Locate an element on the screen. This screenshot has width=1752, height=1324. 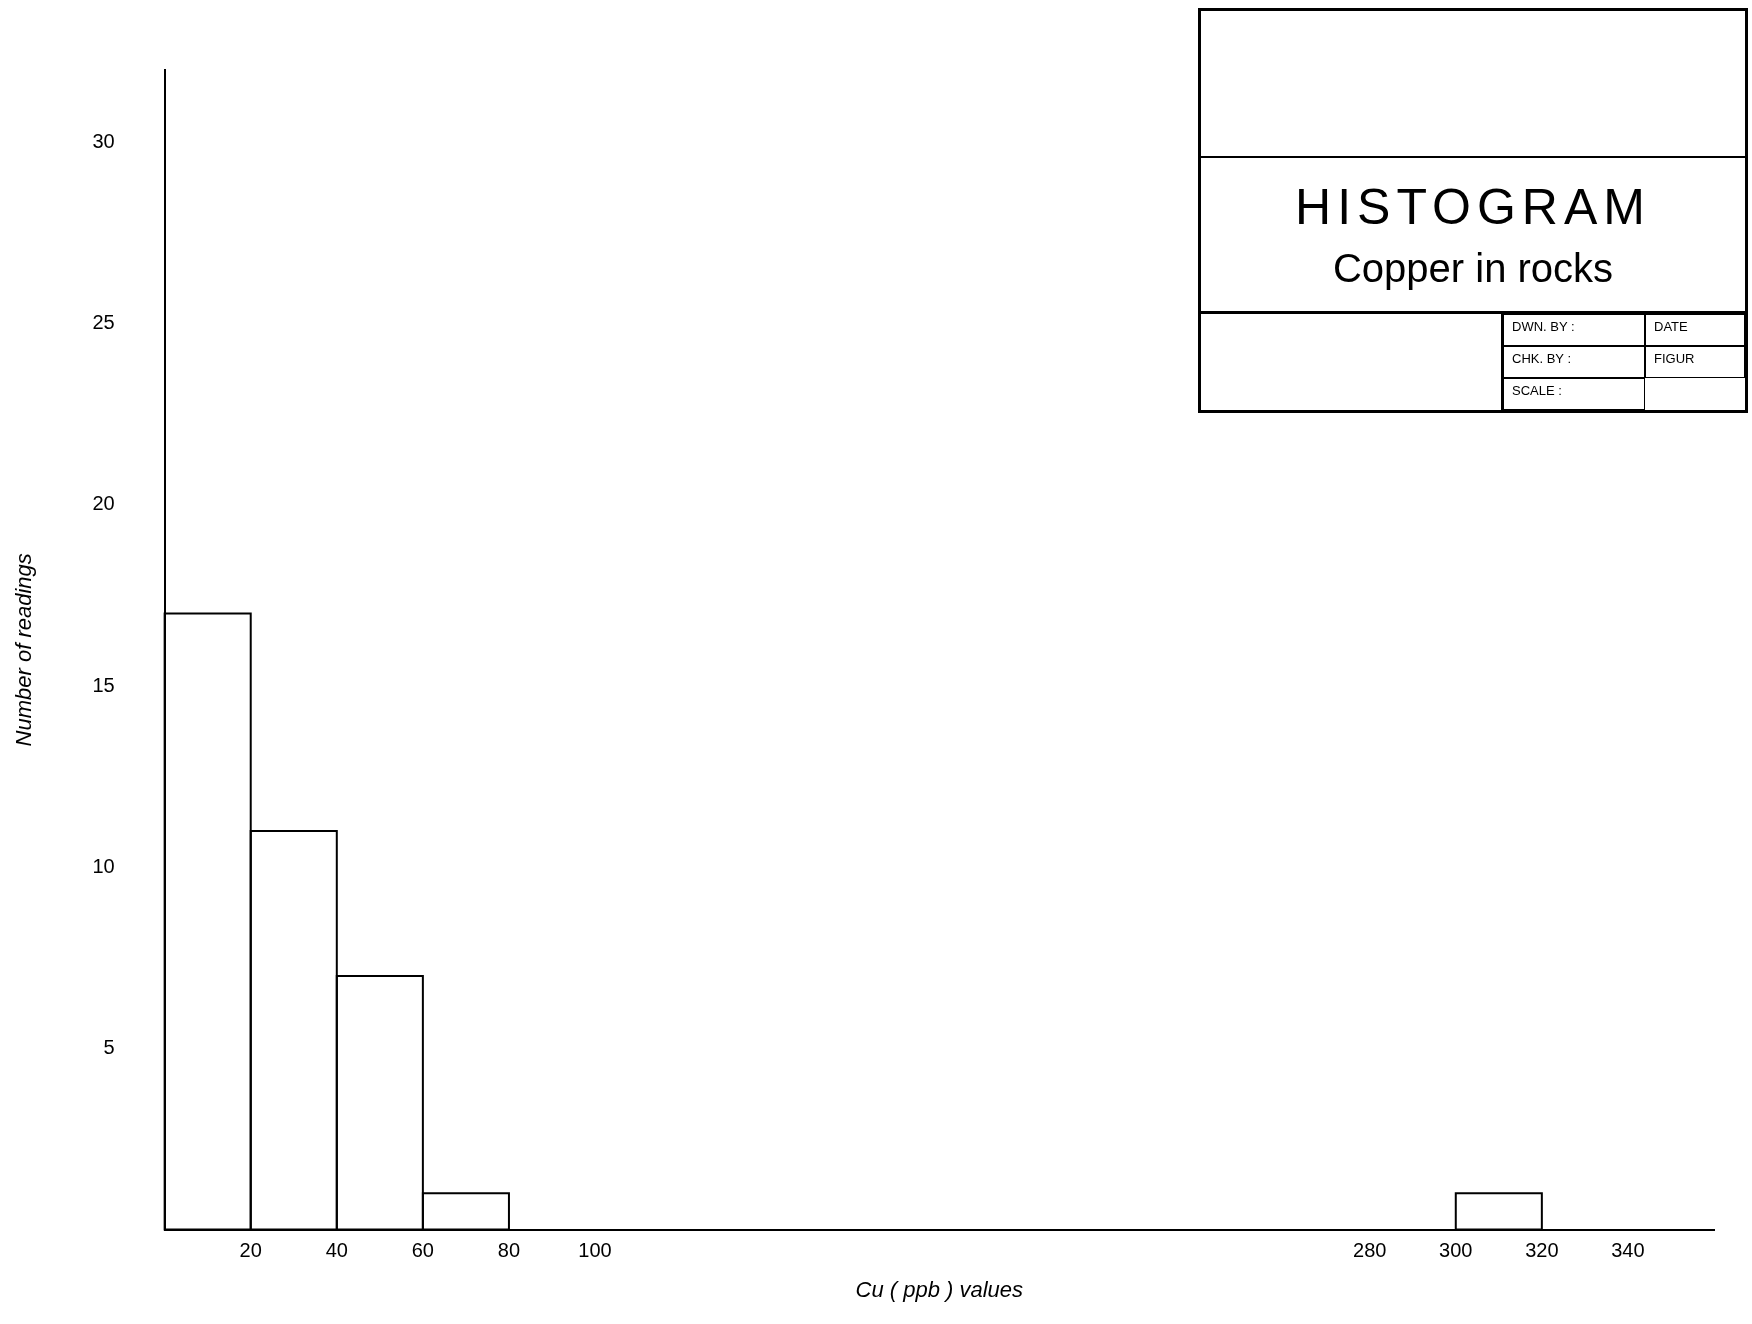
y-tick-label: 20 is located at coordinates (103, 503).